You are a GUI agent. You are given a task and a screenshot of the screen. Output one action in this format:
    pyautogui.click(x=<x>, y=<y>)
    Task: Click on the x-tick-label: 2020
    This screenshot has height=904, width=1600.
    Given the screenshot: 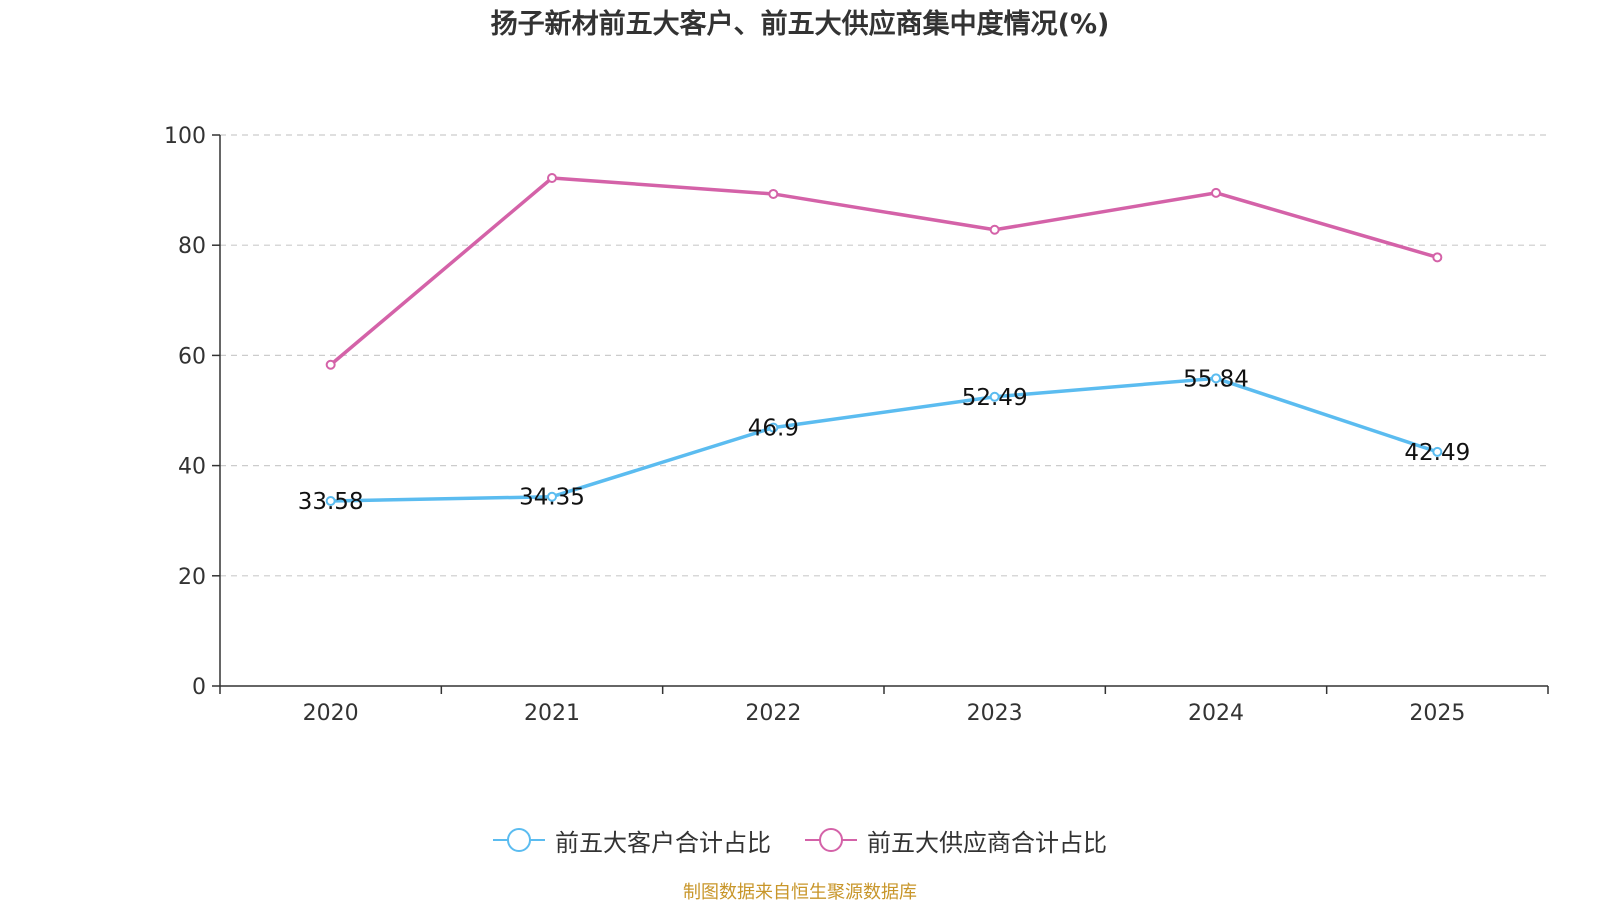 What is the action you would take?
    pyautogui.click(x=331, y=713)
    